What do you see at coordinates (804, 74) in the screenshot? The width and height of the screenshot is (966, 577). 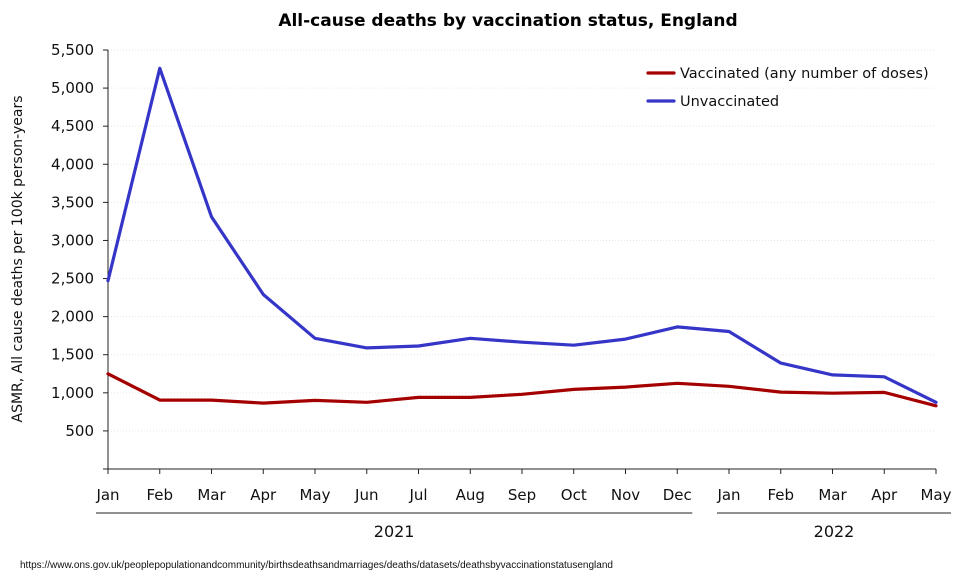 I see `legend-label: Vaccinated (any number of doses)` at bounding box center [804, 74].